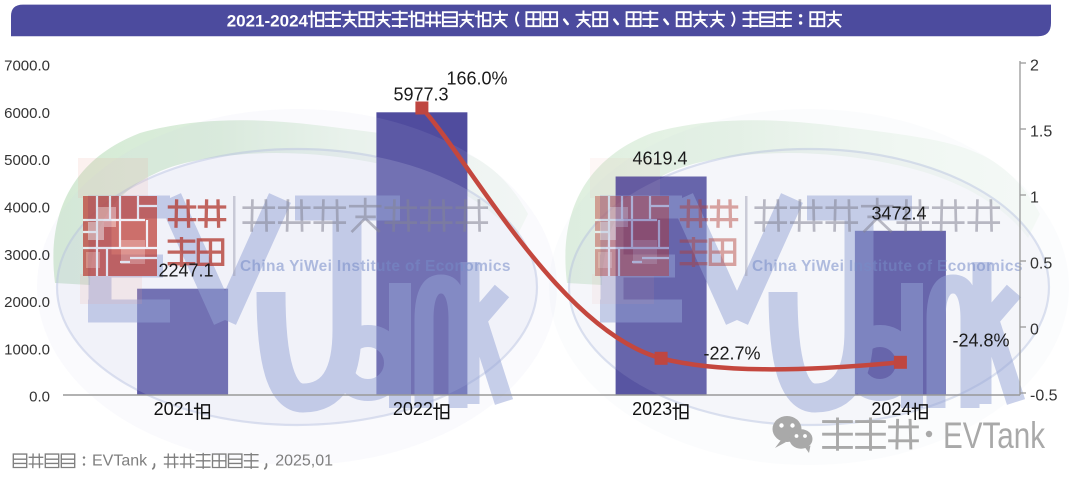 The image size is (1080, 483). I want to click on svg-text: 1, so click(1034, 197).